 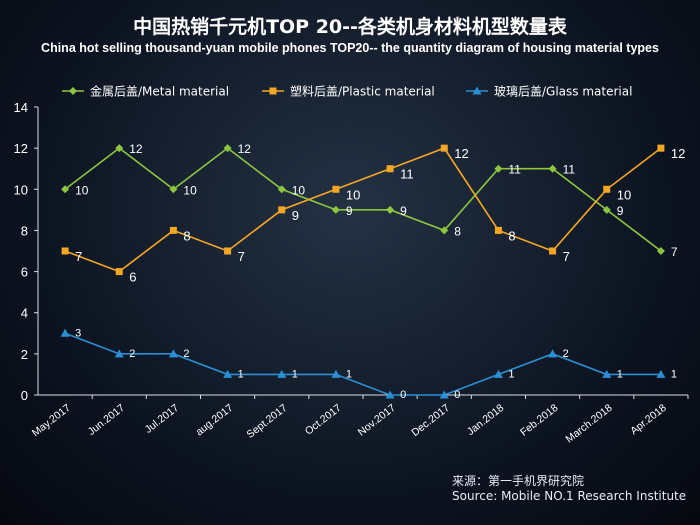 I want to click on series-line, so click(x=362, y=364).